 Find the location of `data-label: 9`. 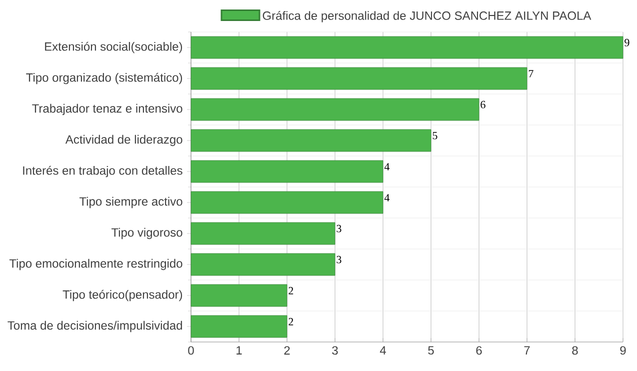

data-label: 9 is located at coordinates (627, 42).